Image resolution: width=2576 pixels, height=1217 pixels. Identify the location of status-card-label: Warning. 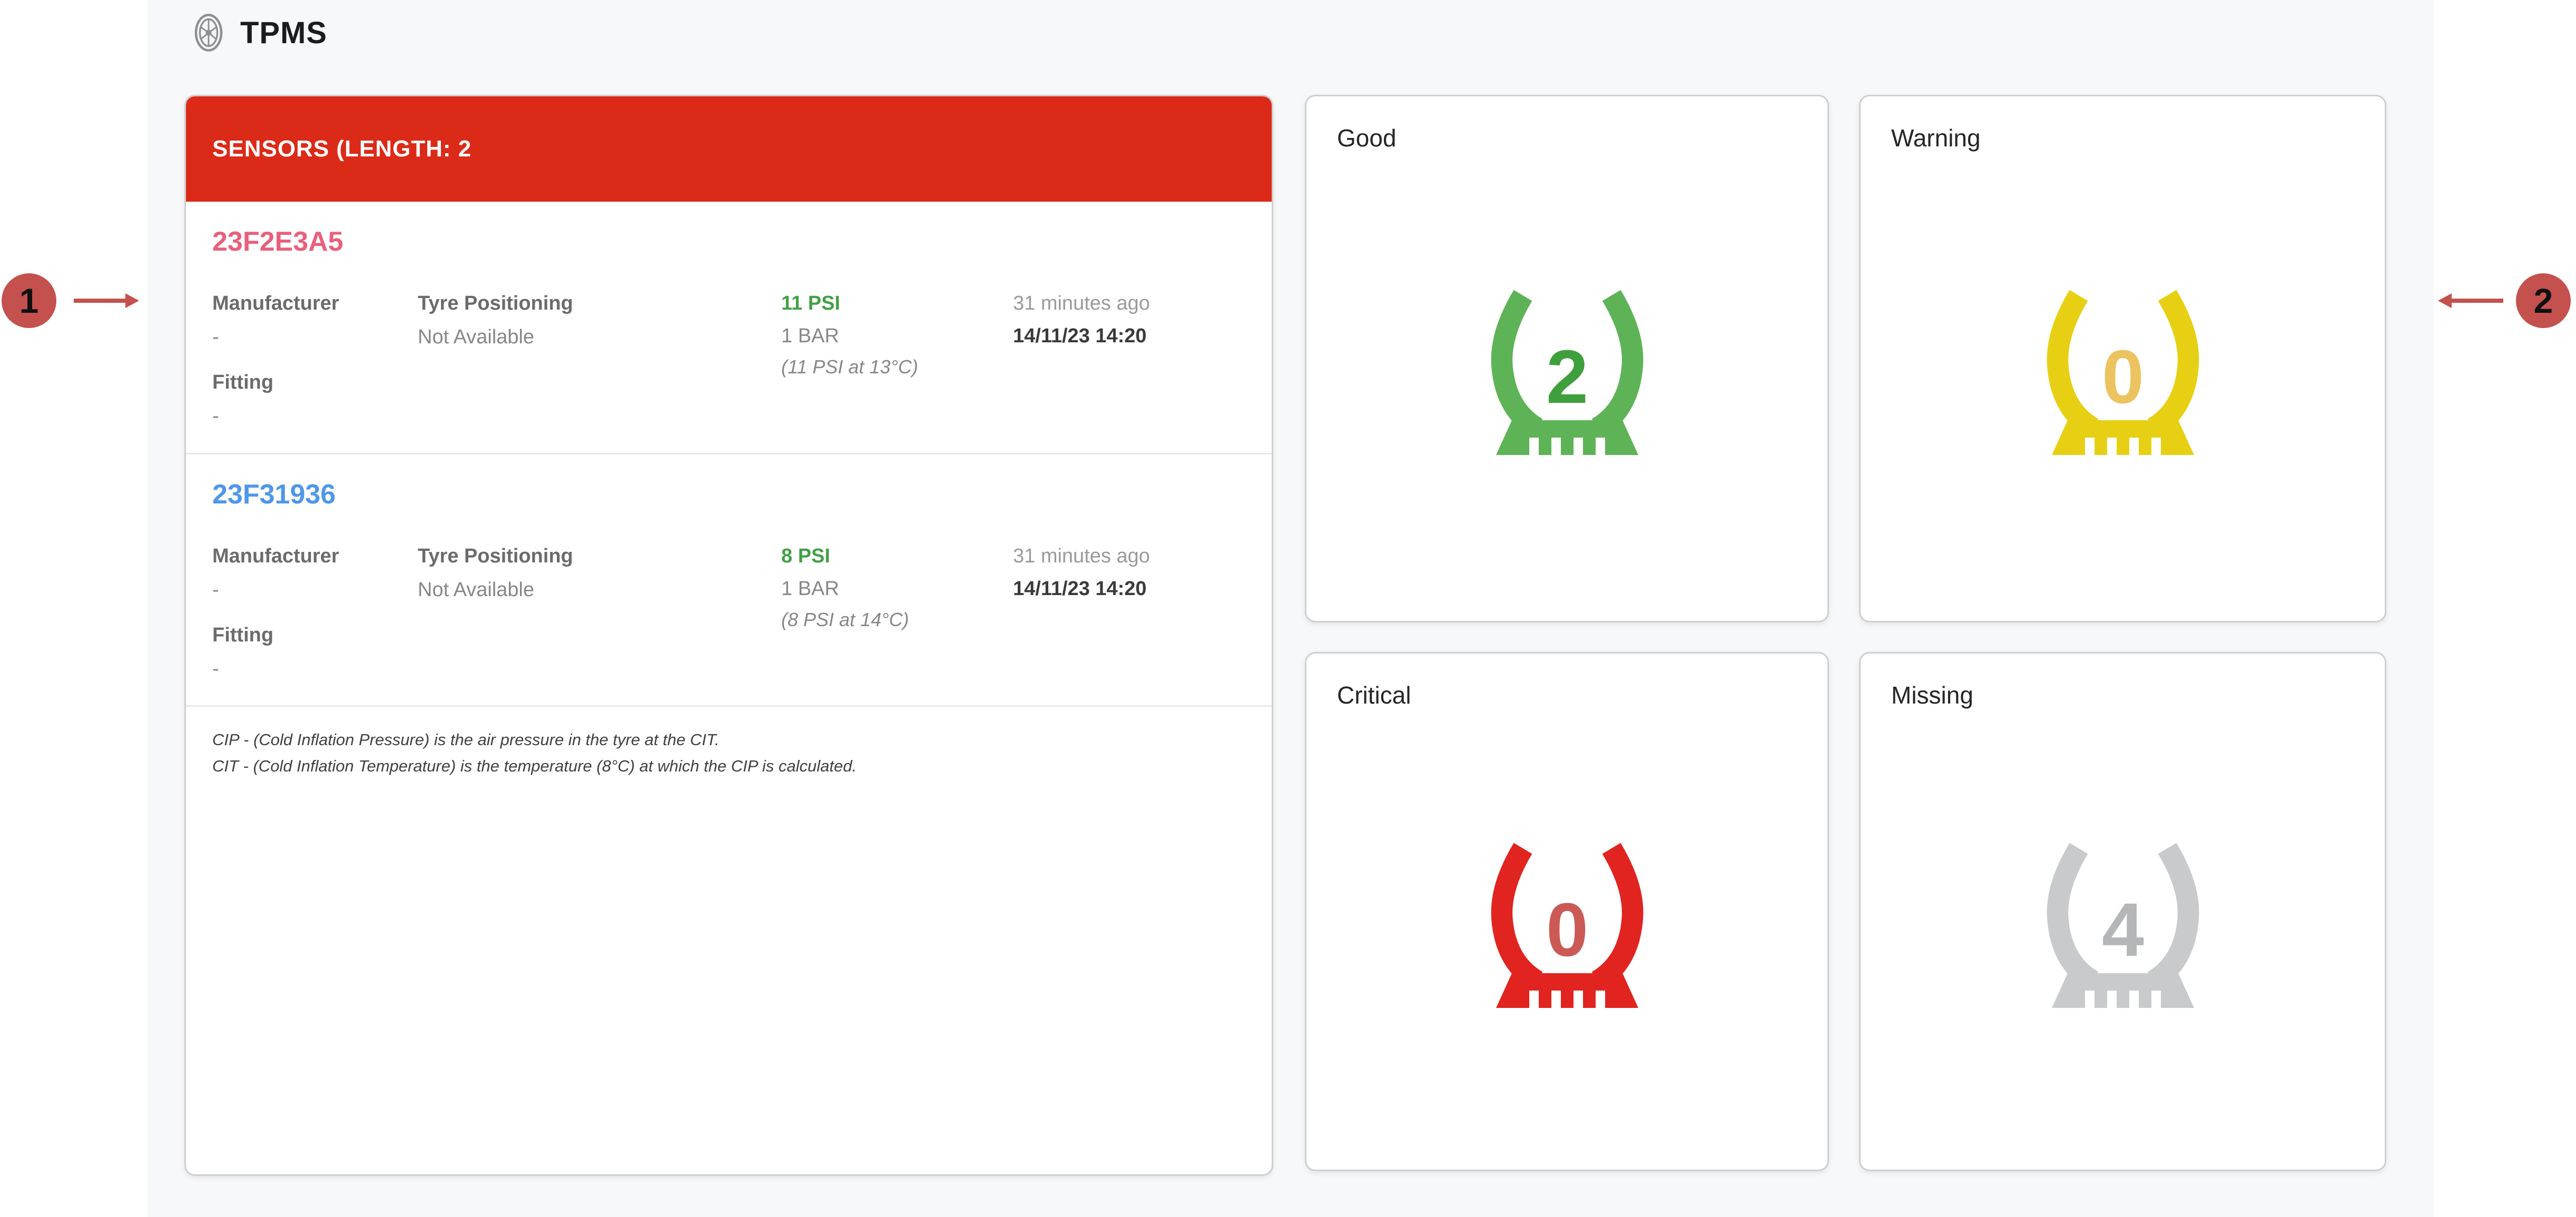
(1936, 138).